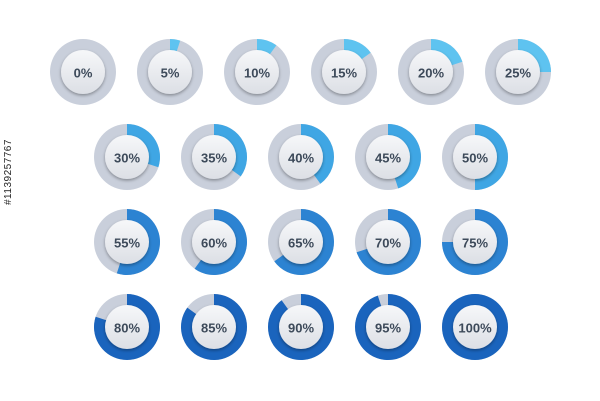  I want to click on progress-ring-graphic: 15%, so click(344, 72).